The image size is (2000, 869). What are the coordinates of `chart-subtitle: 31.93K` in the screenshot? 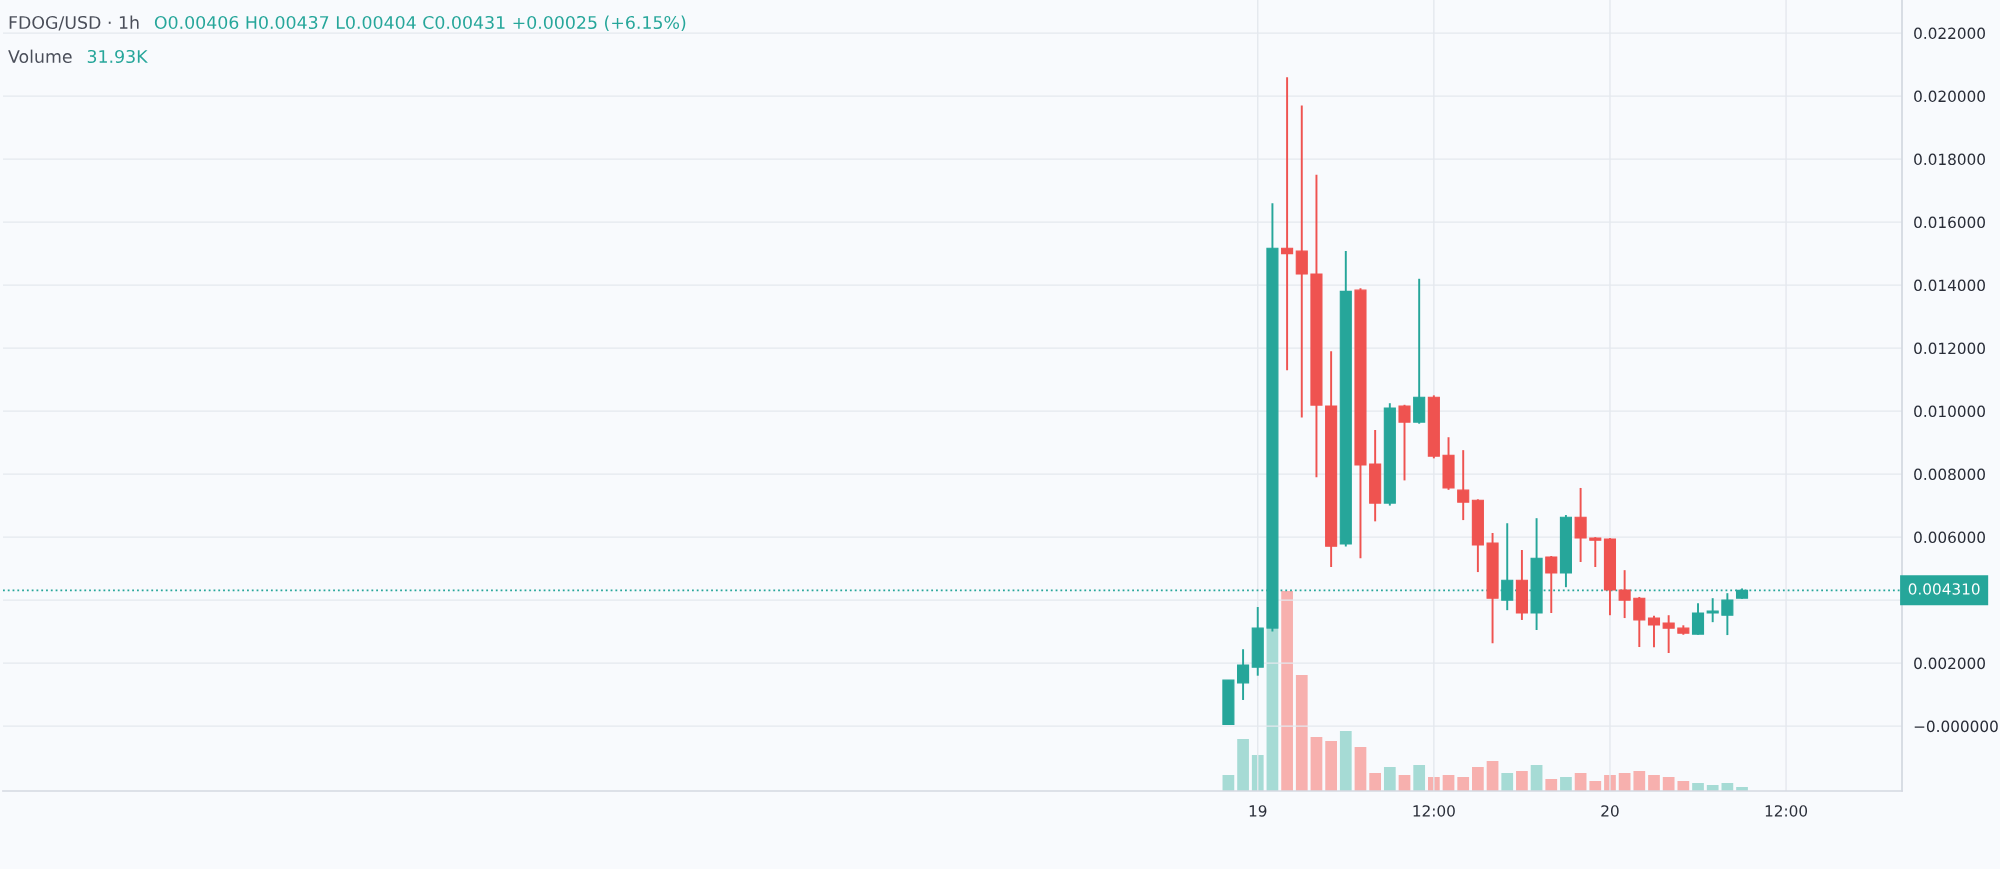 It's located at (117, 56).